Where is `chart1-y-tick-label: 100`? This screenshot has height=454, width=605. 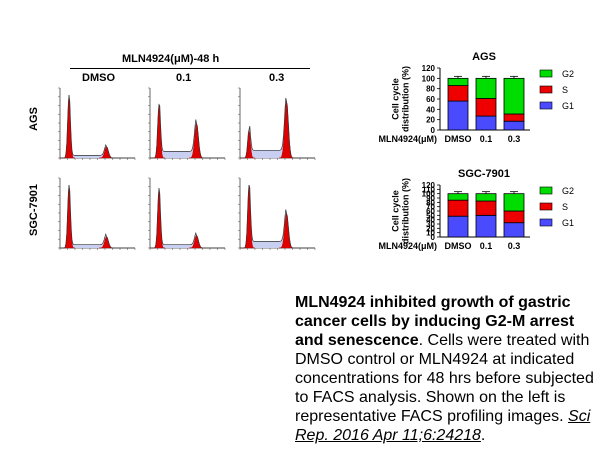
chart1-y-tick-label: 100 is located at coordinates (429, 78).